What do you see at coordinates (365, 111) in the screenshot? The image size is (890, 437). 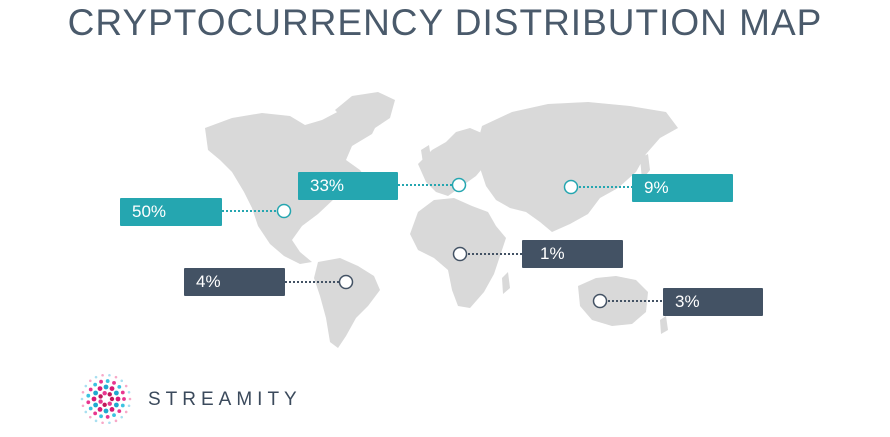 I see `continent-greenland` at bounding box center [365, 111].